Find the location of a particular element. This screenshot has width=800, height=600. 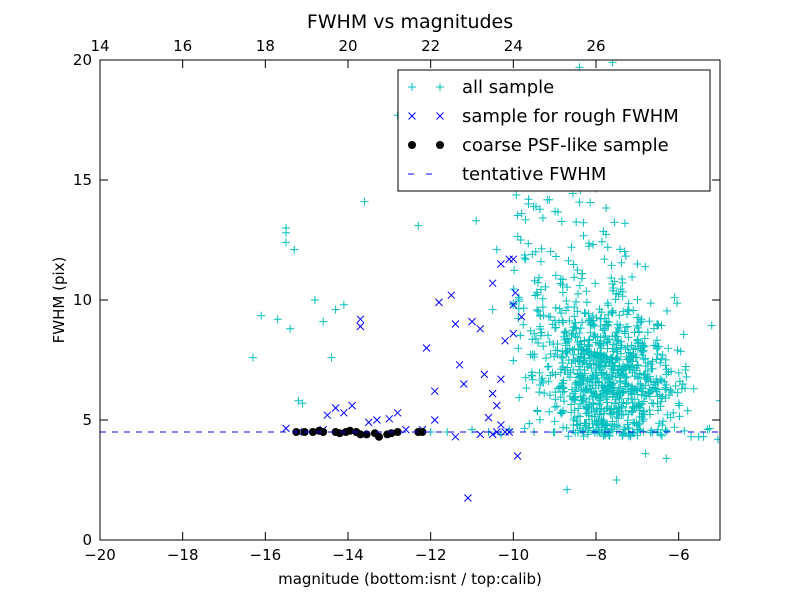

x-tick-label: −16 is located at coordinates (266, 555).